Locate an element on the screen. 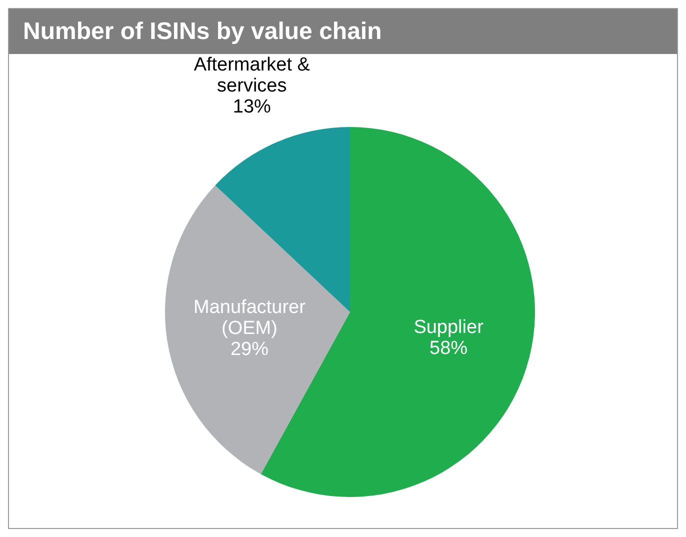 This screenshot has height=537, width=686. slice-label: Supplier is located at coordinates (449, 327).